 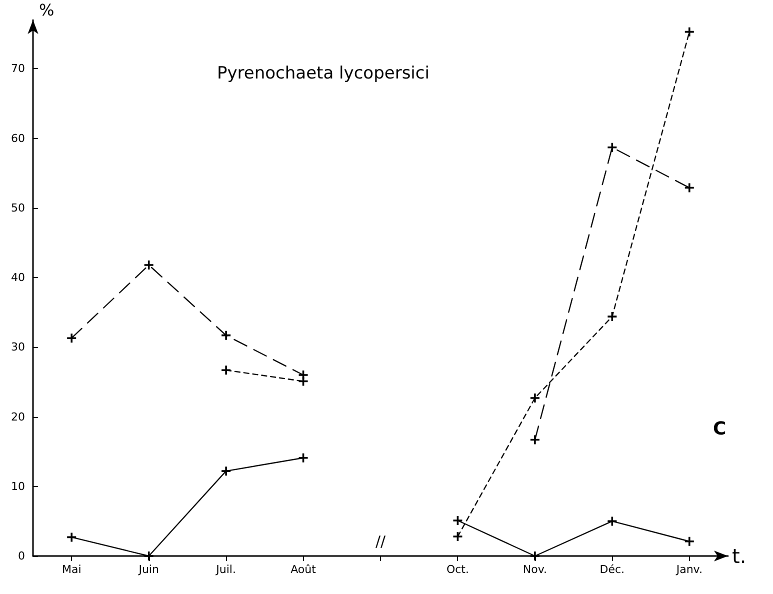 What do you see at coordinates (46, 10) in the screenshot?
I see `y-axis-title: %` at bounding box center [46, 10].